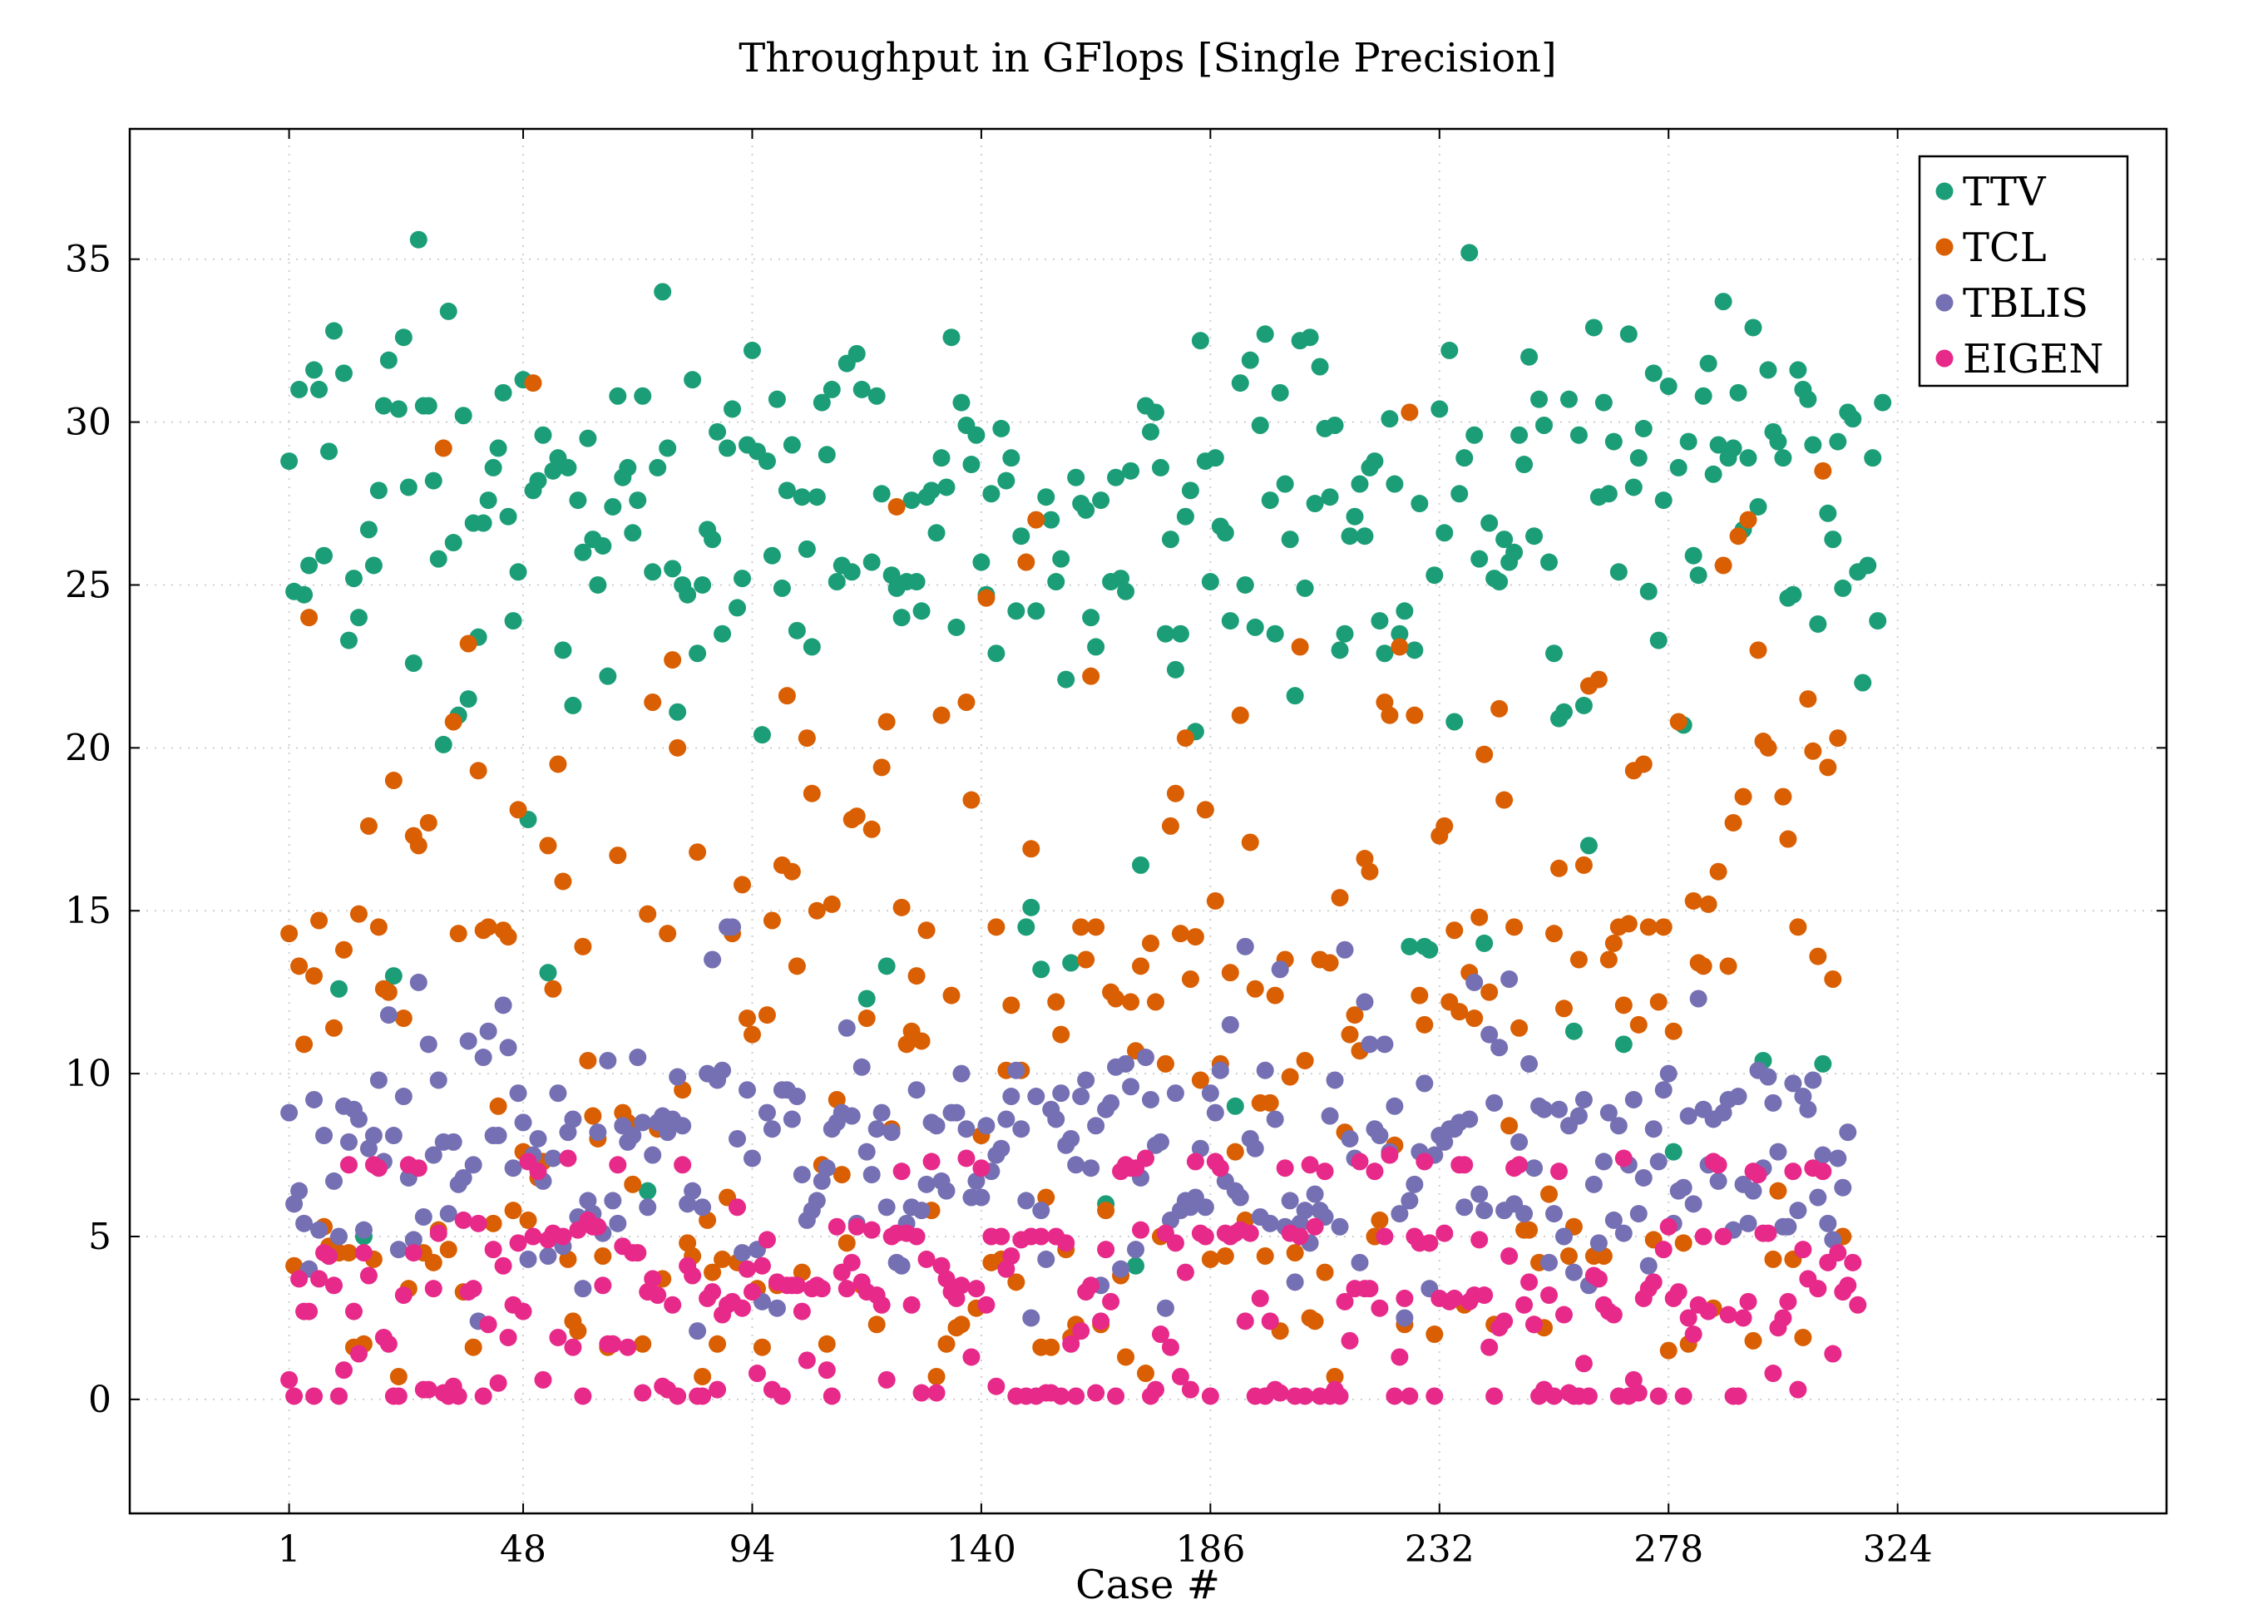 This screenshot has height=1624, width=2268. I want to click on y-tick-label: 35, so click(88, 260).